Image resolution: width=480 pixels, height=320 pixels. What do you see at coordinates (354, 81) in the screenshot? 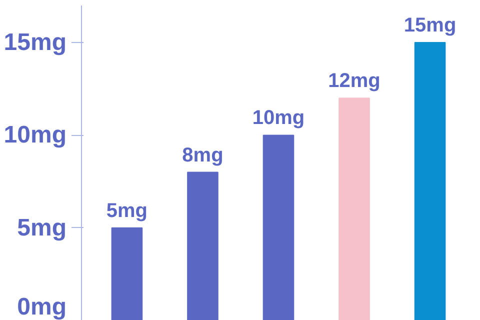
I see `data-label: 12mg` at bounding box center [354, 81].